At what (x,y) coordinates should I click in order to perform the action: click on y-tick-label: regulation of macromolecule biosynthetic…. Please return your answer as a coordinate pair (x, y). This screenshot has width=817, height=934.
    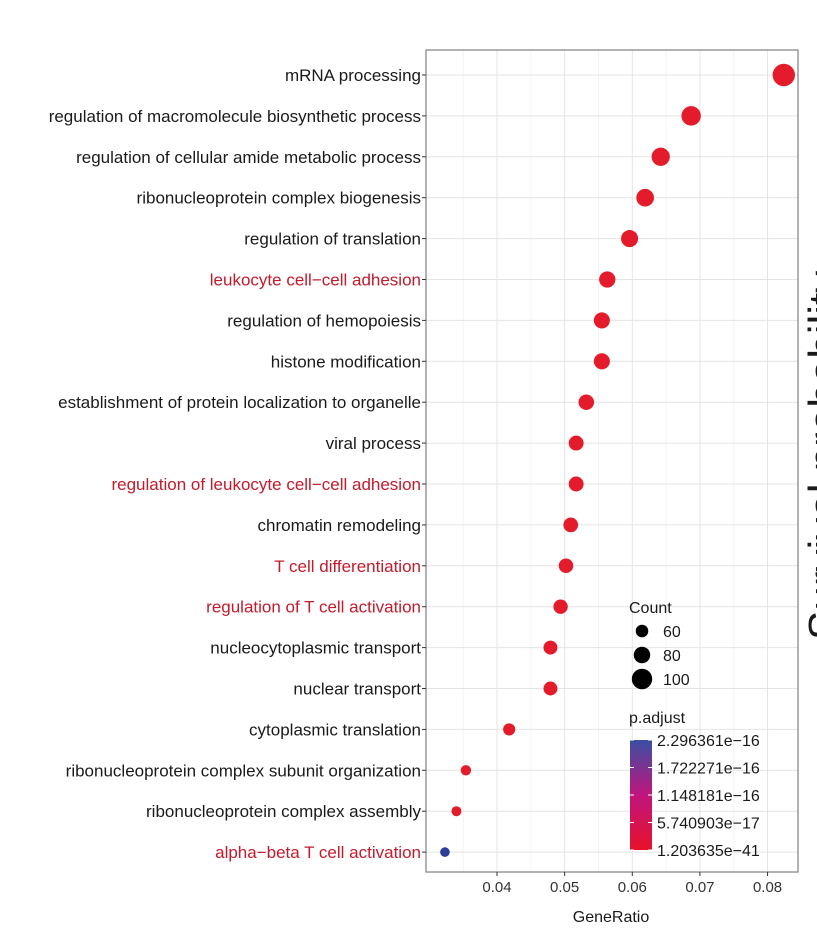
    Looking at the image, I should click on (235, 116).